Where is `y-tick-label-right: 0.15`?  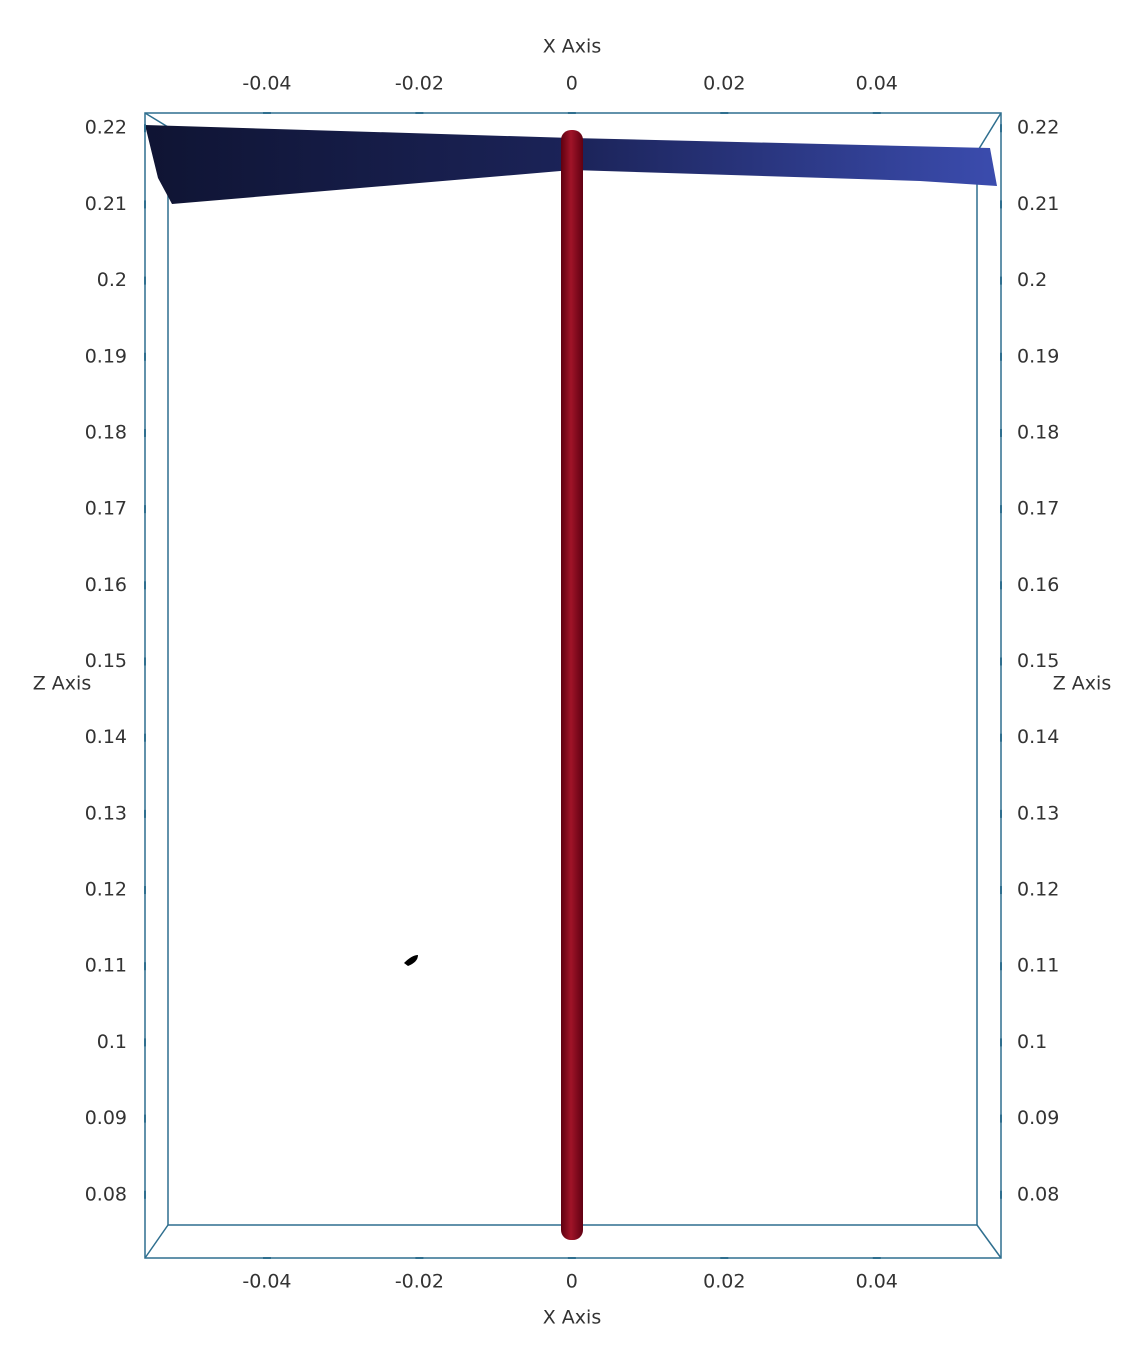 y-tick-label-right: 0.15 is located at coordinates (1038, 661).